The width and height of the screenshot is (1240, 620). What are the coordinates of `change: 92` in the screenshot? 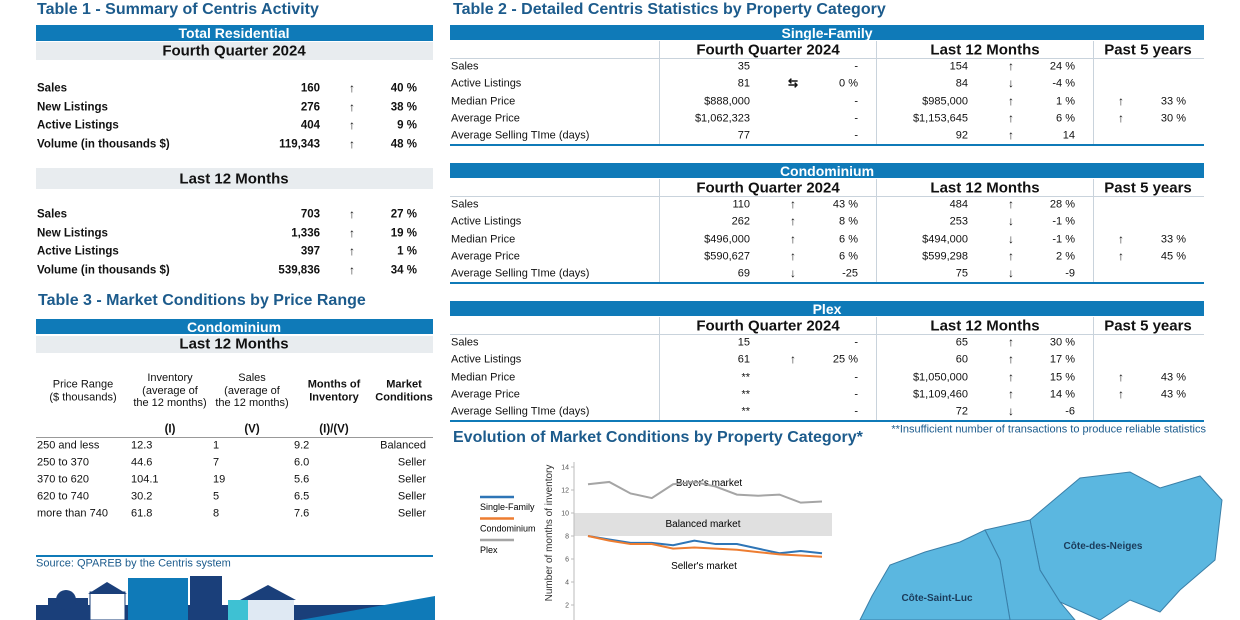 It's located at (961, 135).